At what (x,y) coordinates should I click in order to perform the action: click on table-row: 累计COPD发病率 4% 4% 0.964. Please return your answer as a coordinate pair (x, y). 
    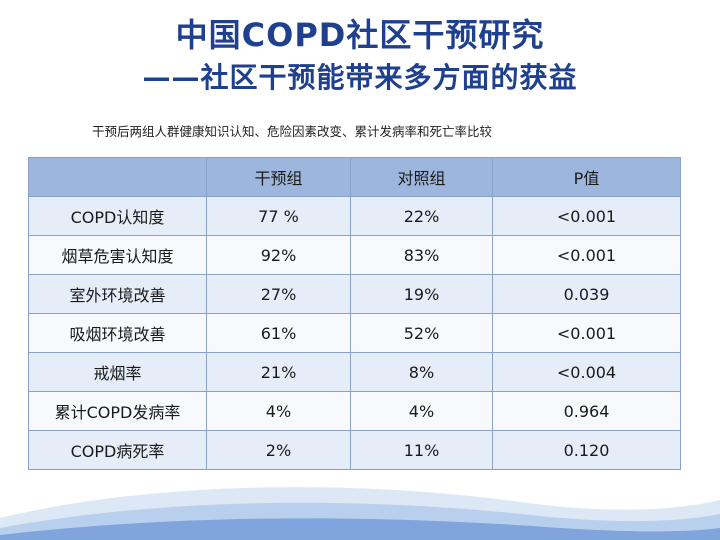
    Looking at the image, I should click on (354, 411).